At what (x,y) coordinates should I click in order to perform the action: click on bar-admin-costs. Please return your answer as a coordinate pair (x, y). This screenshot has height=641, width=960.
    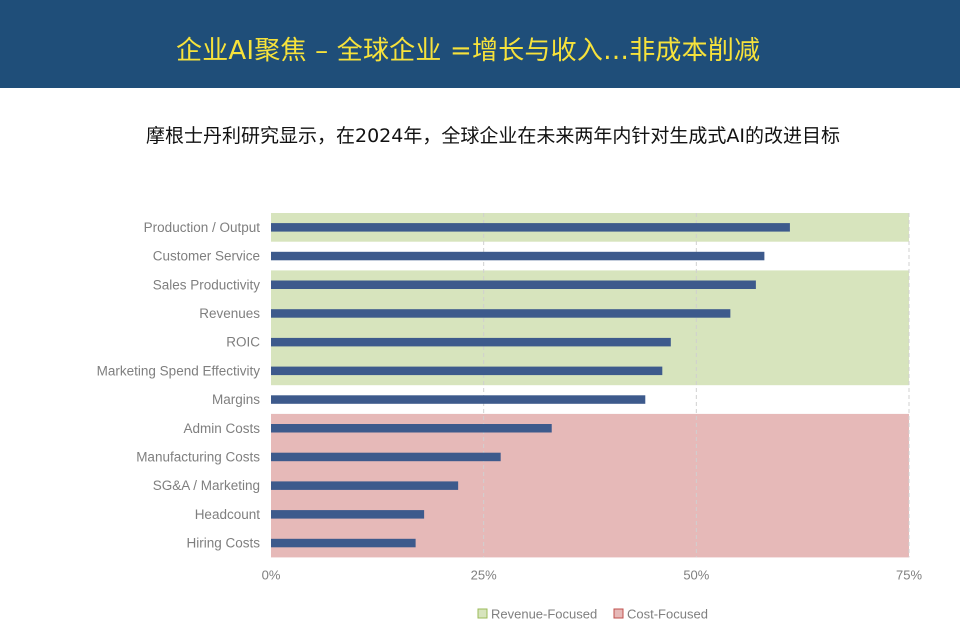
    Looking at the image, I should click on (411, 428).